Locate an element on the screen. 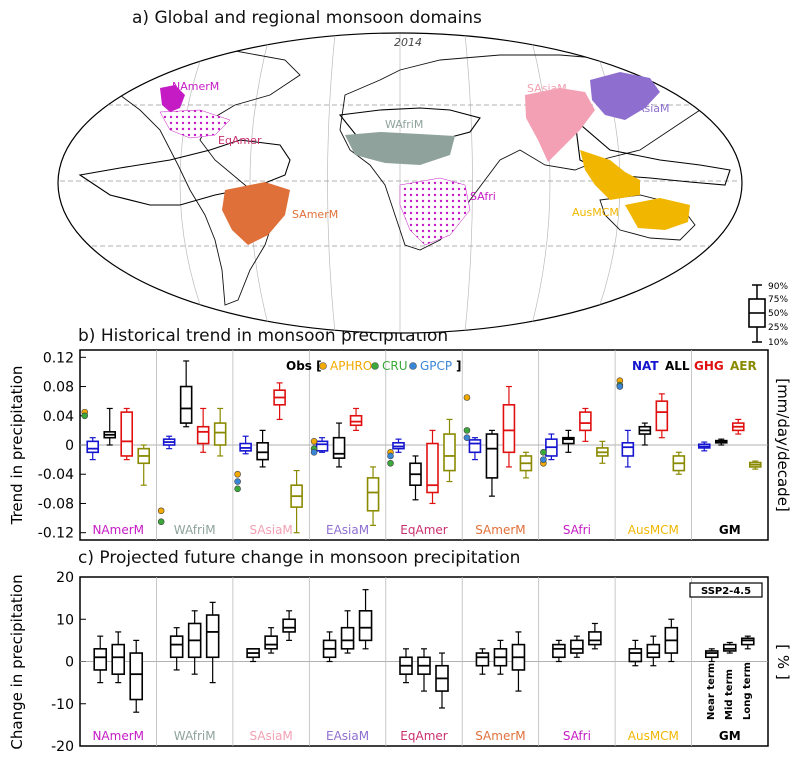  ssp-badge: SSP2-4.5 is located at coordinates (726, 590).